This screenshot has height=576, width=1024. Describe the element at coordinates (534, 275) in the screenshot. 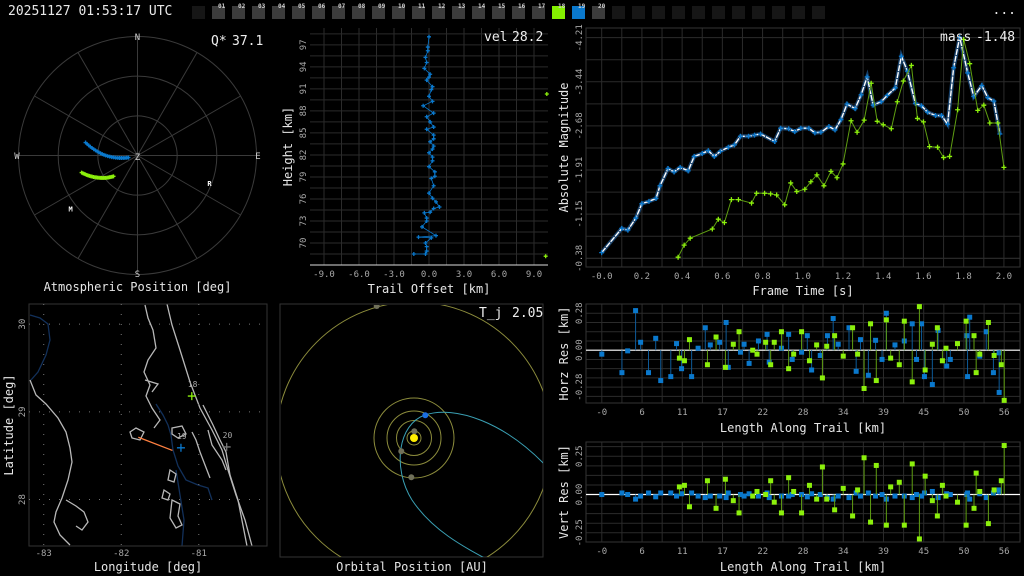

I see `x-tick-label: 9.0` at that location.